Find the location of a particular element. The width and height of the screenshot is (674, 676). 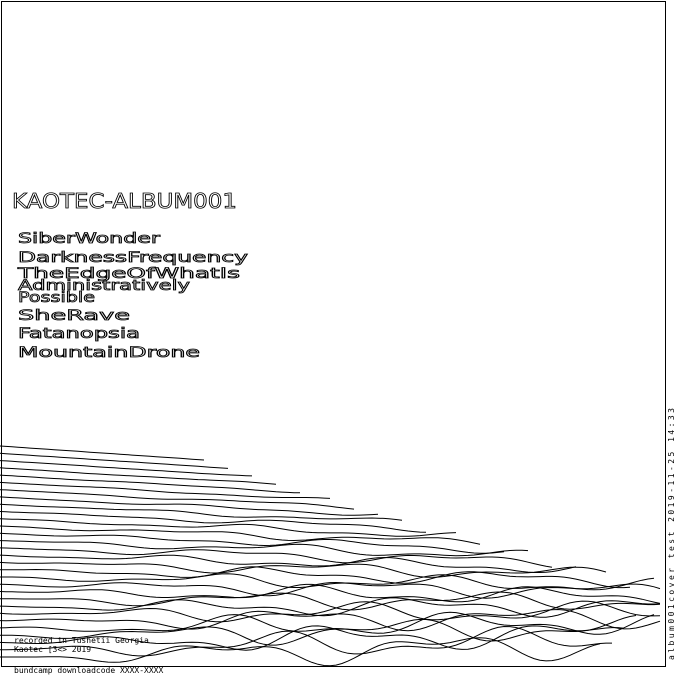

track-title: DarknessFrequency is located at coordinates (133, 258).